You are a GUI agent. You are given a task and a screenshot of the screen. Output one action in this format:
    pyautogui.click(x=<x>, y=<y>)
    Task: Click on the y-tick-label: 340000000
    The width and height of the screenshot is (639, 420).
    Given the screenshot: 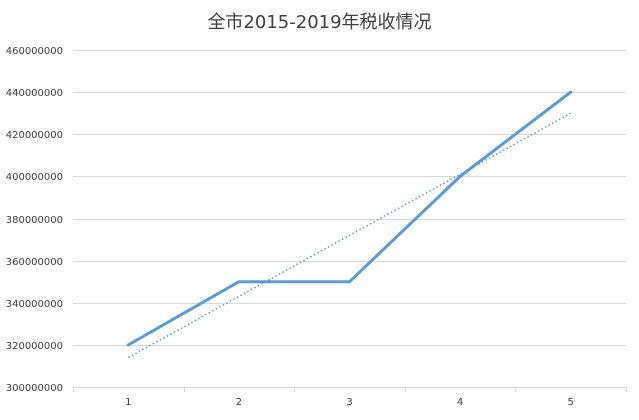 What is the action you would take?
    pyautogui.click(x=34, y=304)
    